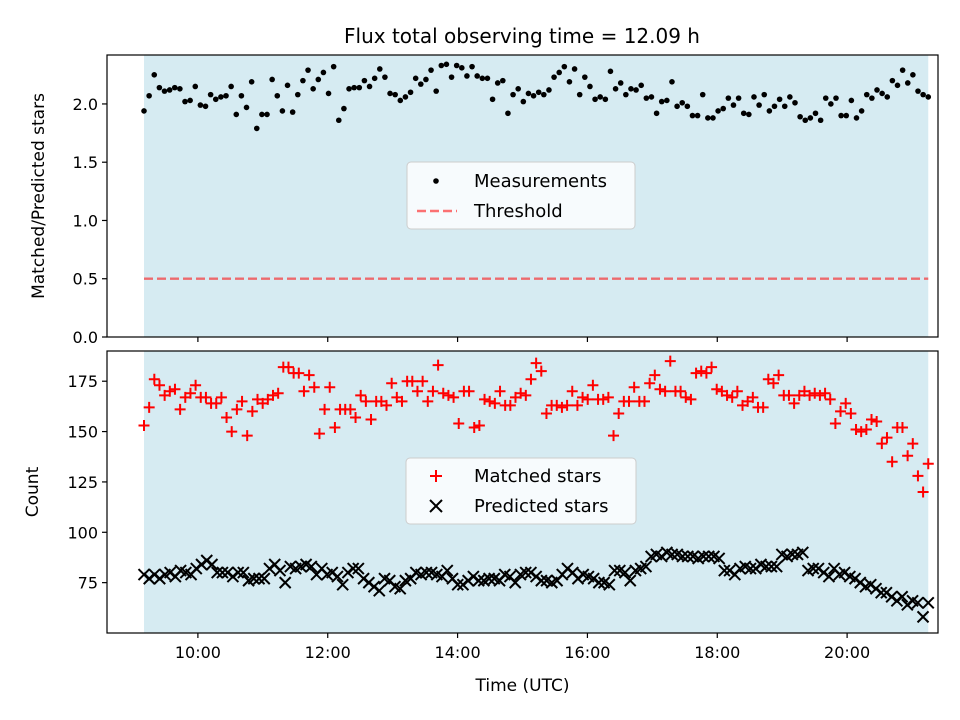  Describe the element at coordinates (587, 652) in the screenshot. I see `x-tick-label: 16:00` at that location.